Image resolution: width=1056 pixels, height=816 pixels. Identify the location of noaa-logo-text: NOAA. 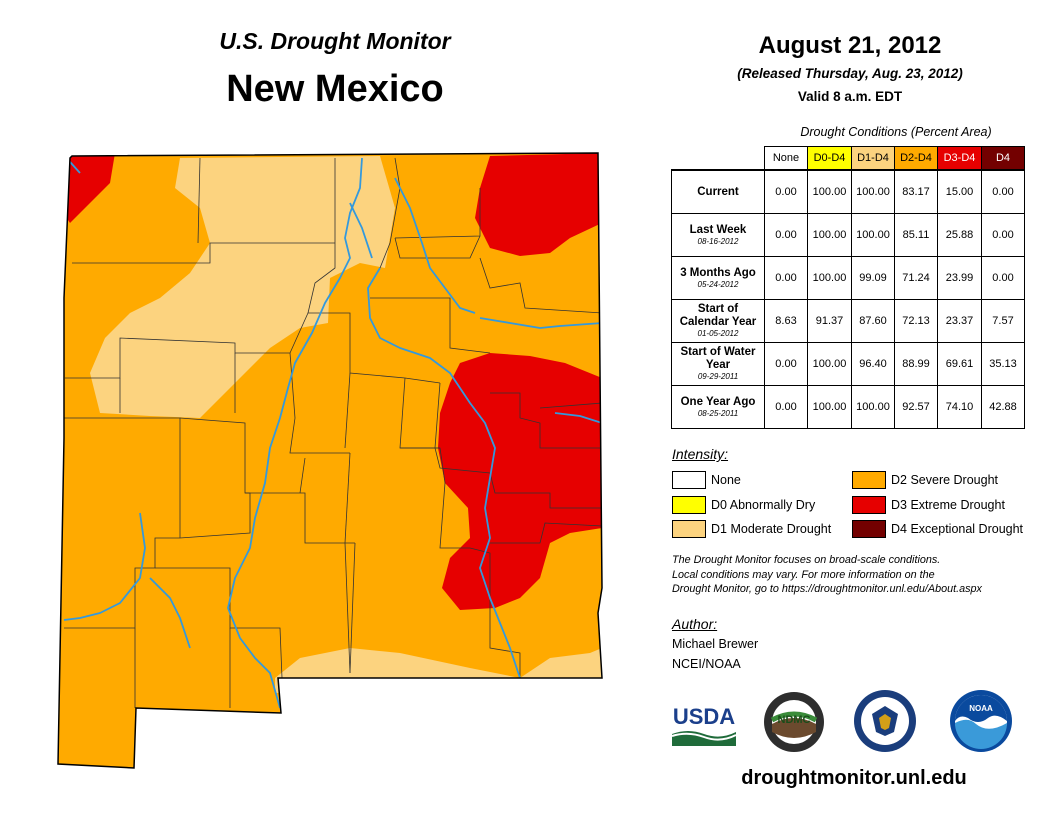
(981, 708).